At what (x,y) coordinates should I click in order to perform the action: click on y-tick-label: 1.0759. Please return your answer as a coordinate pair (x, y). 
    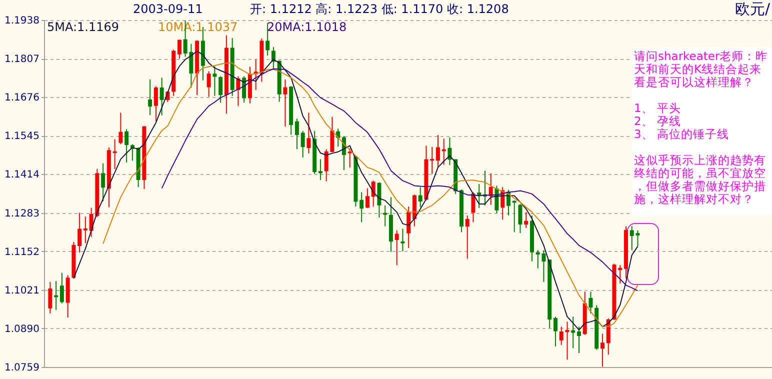
    Looking at the image, I should click on (22, 368).